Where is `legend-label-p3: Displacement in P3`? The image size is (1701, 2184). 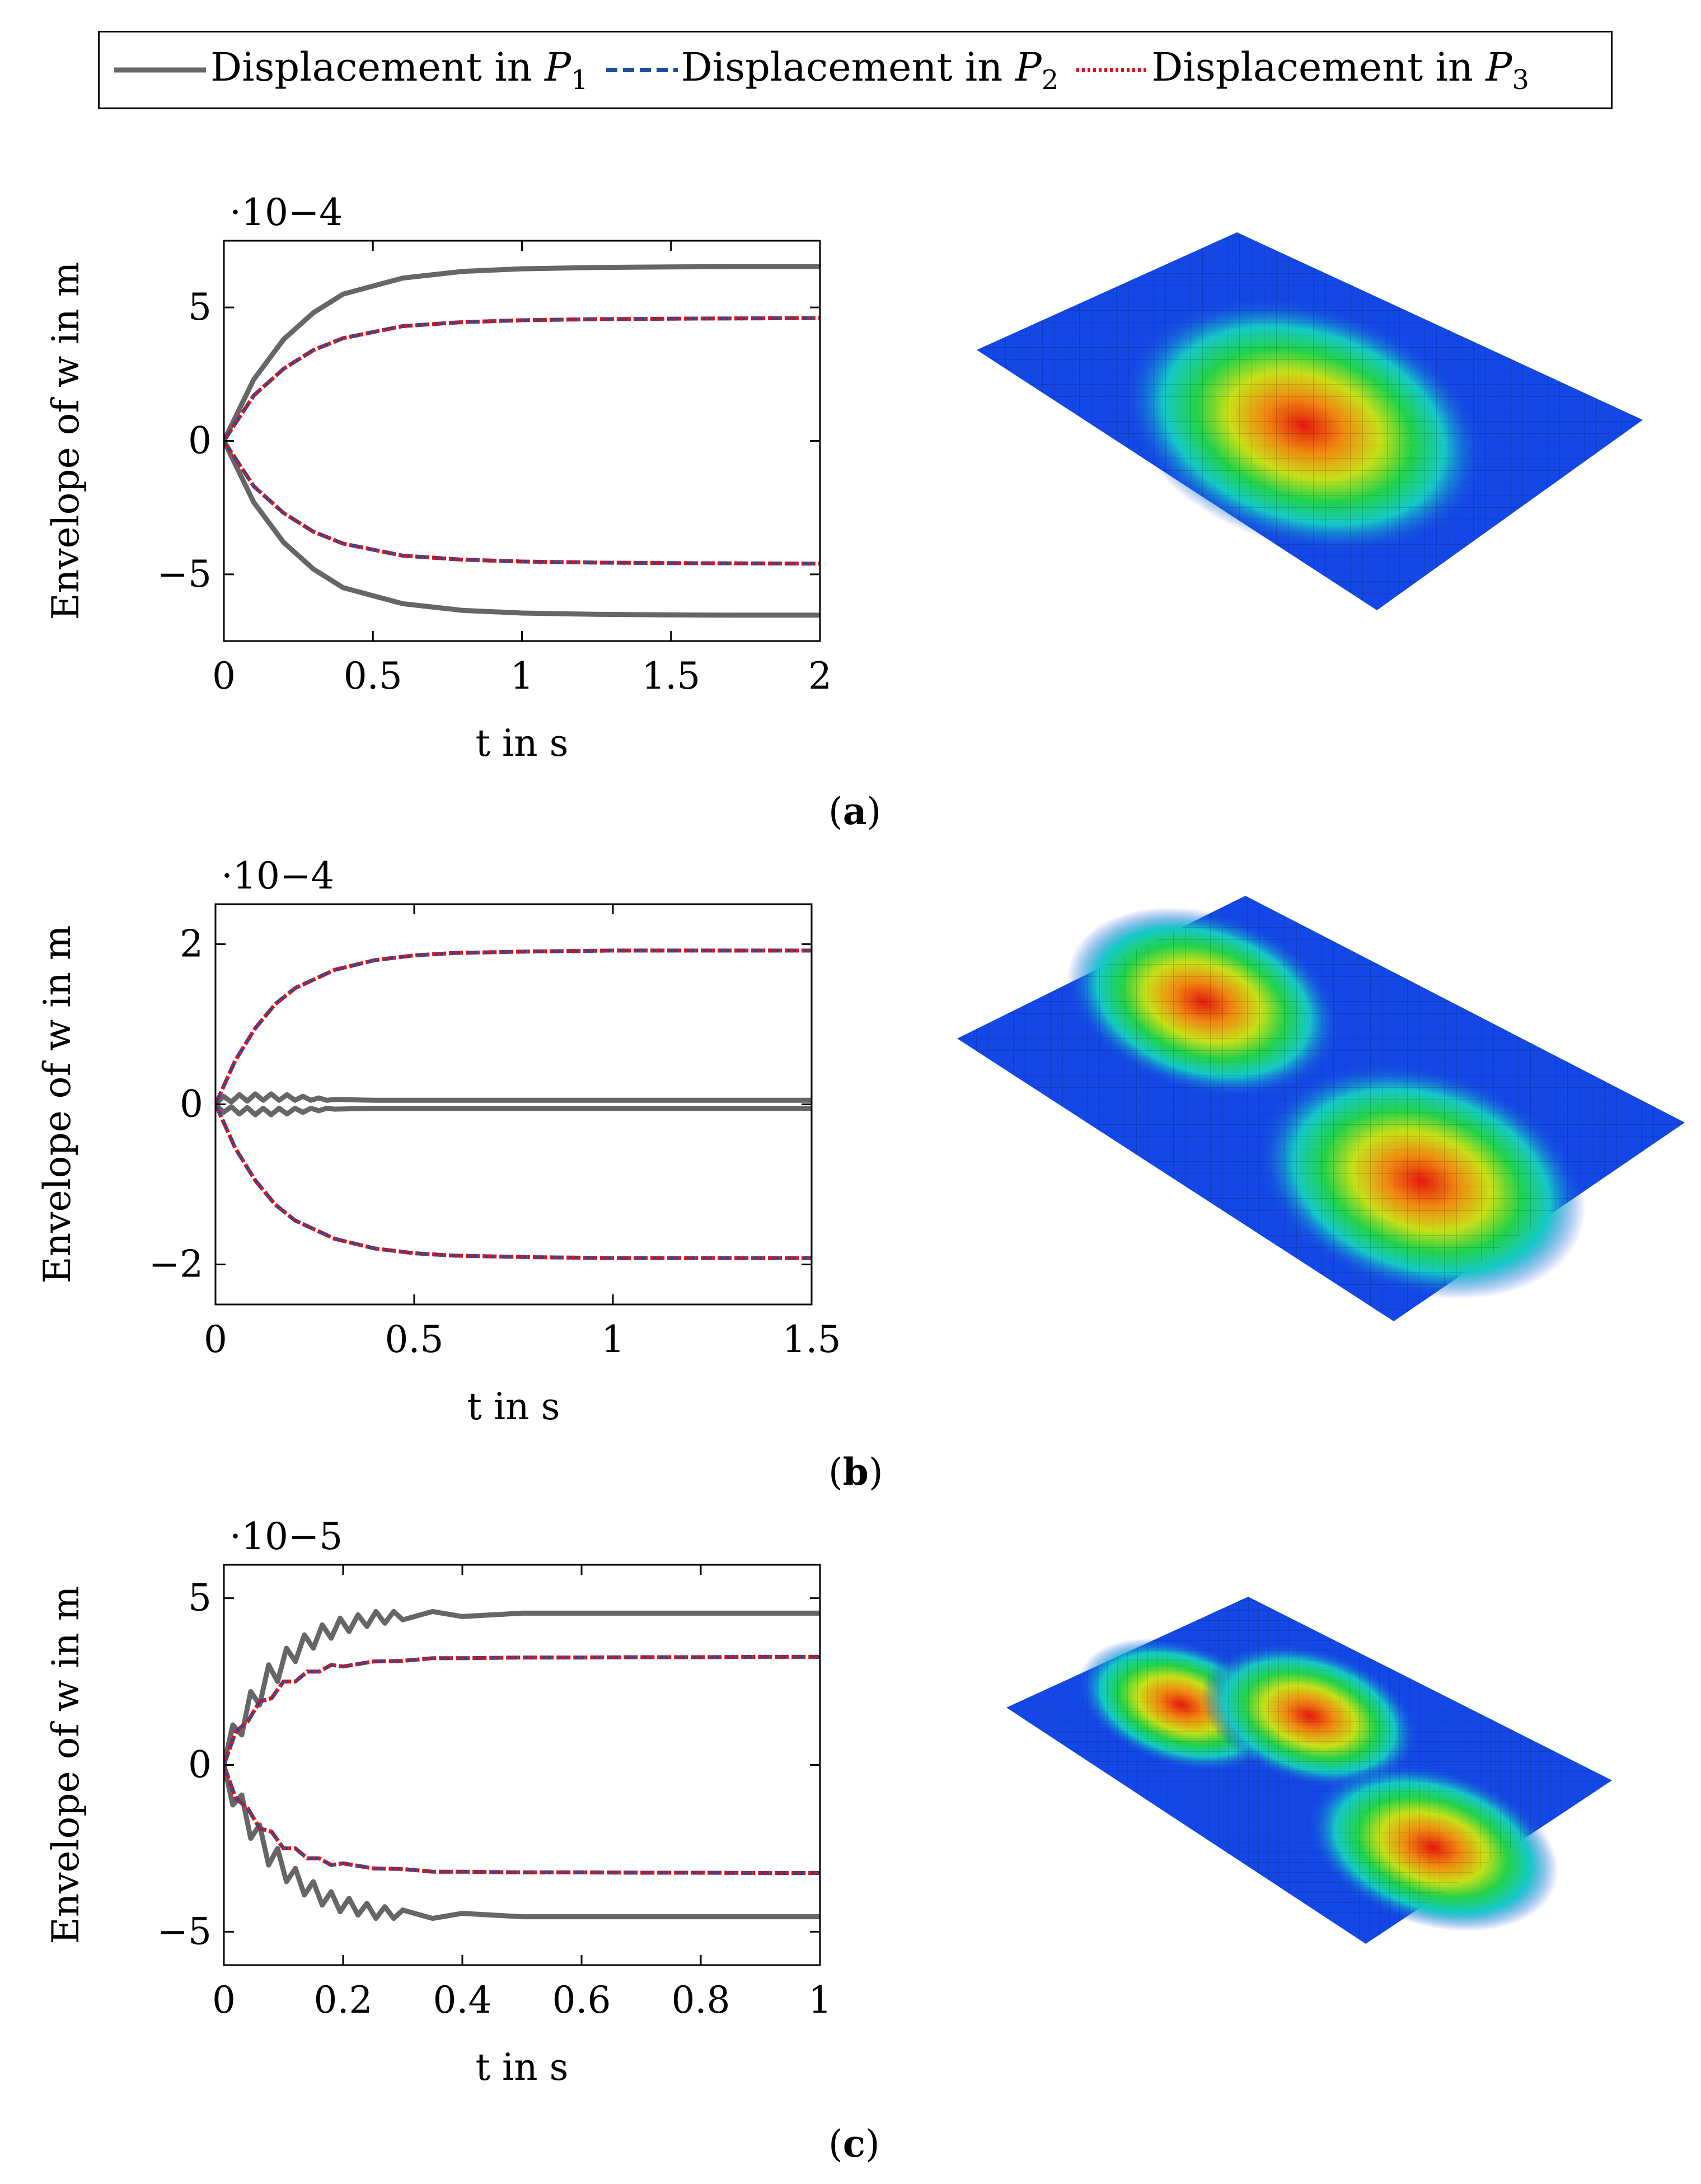
legend-label-p3: Displacement in P3 is located at coordinates (1340, 70).